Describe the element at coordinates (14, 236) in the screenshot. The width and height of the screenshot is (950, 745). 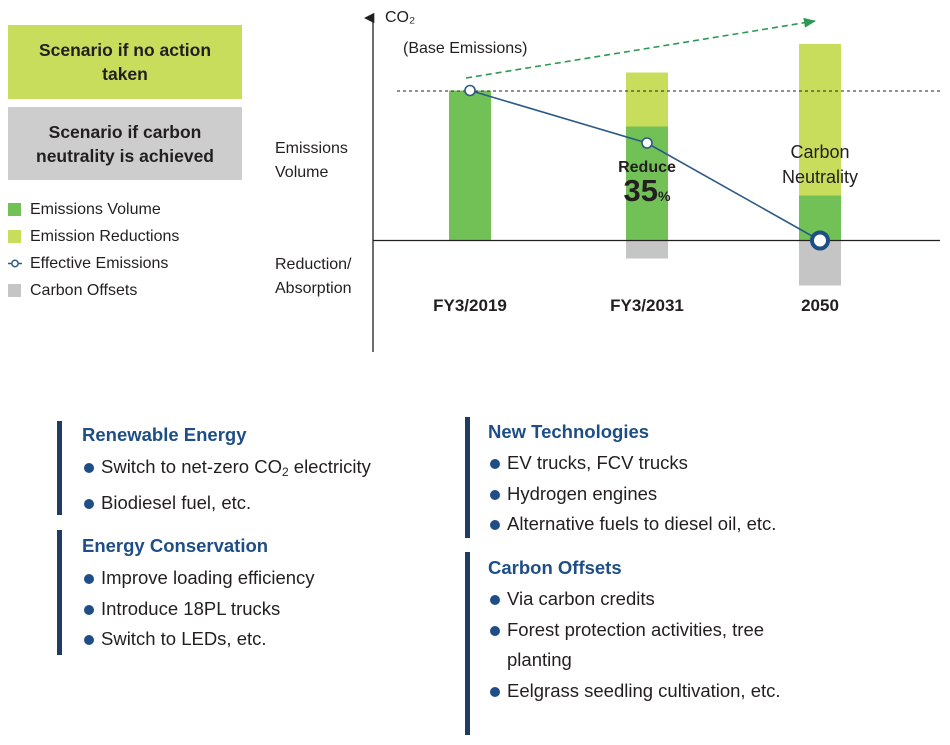
I see `reductions-swatch` at that location.